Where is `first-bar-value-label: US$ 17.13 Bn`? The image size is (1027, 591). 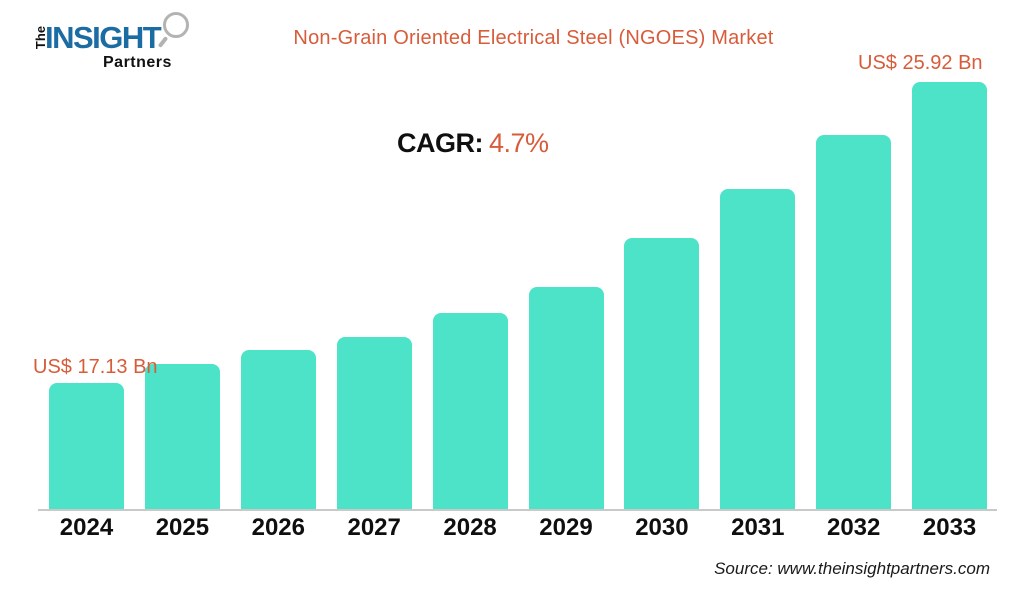 first-bar-value-label: US$ 17.13 Bn is located at coordinates (95, 367).